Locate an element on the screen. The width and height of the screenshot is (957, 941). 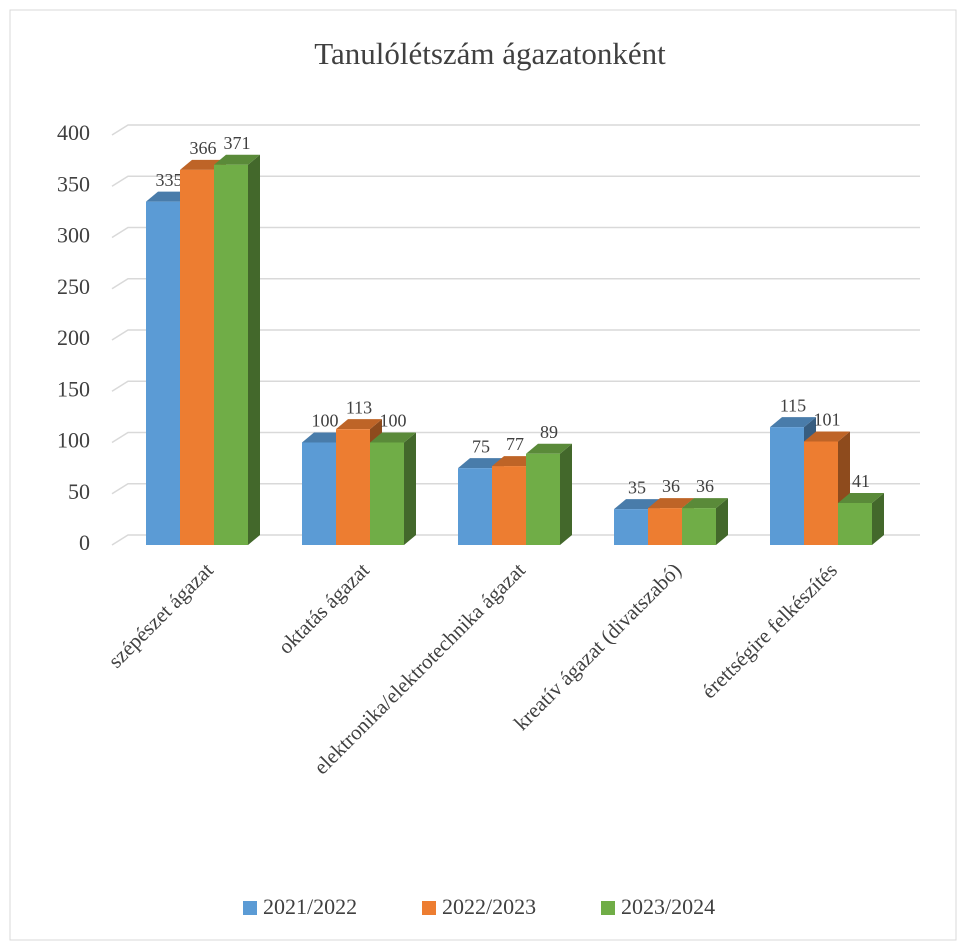
value-label: 101 is located at coordinates (827, 420).